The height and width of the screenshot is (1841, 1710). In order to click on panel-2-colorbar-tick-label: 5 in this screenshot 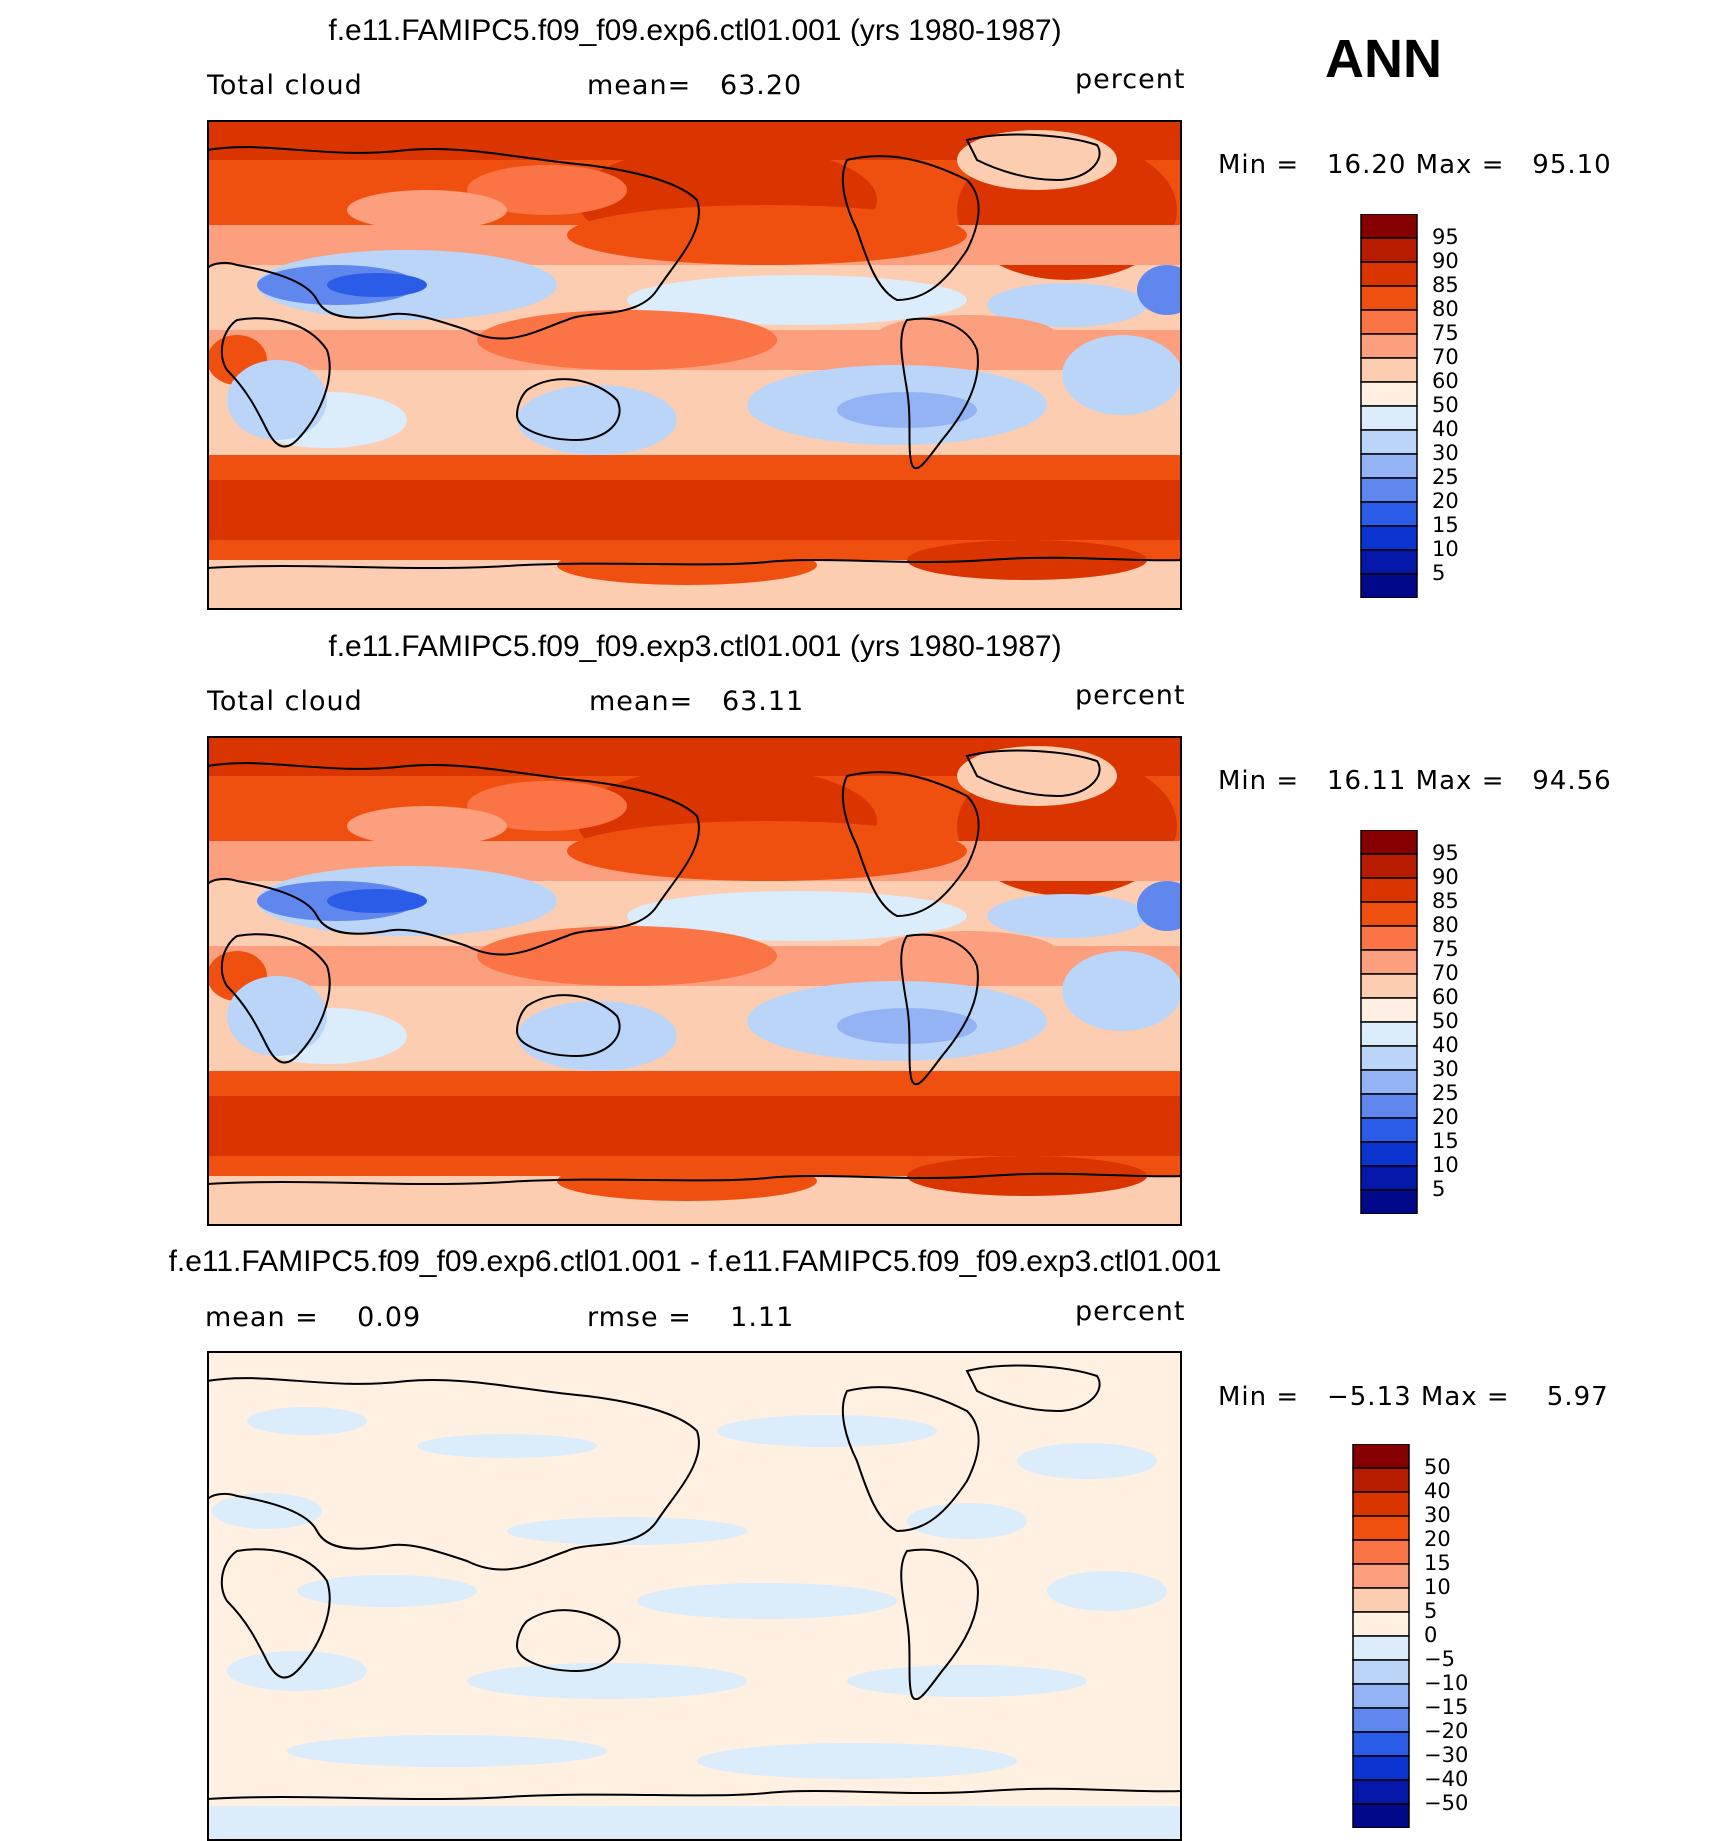, I will do `click(1439, 1189)`.